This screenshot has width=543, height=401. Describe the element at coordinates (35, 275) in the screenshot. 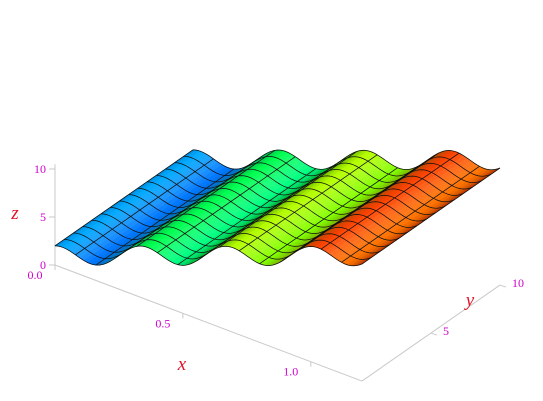

I see `x-tick-label: 0.0` at that location.